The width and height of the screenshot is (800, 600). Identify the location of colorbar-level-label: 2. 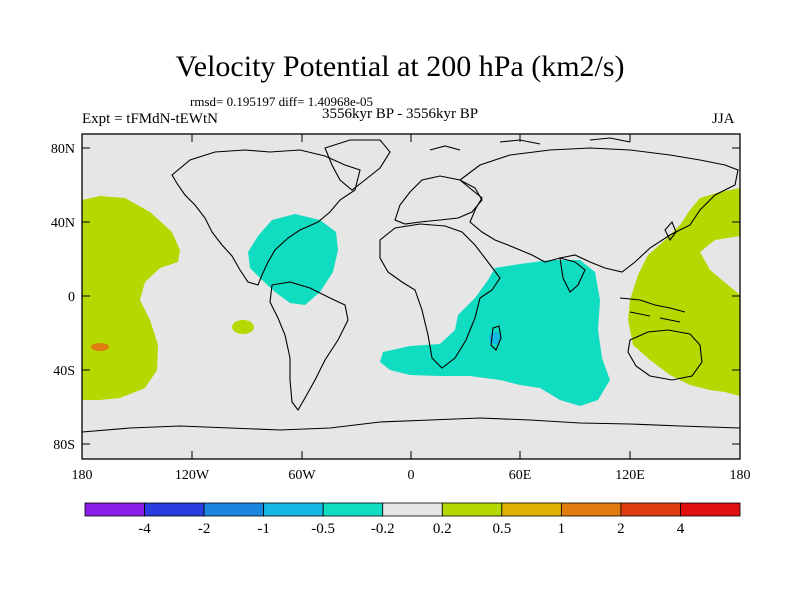
(621, 529).